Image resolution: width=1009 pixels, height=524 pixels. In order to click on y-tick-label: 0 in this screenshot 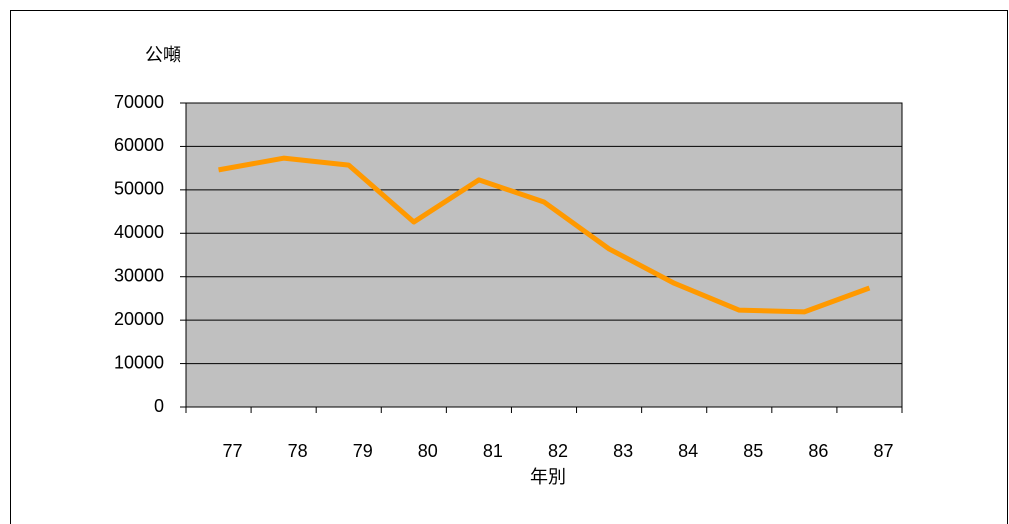, I will do `click(159, 406)`.